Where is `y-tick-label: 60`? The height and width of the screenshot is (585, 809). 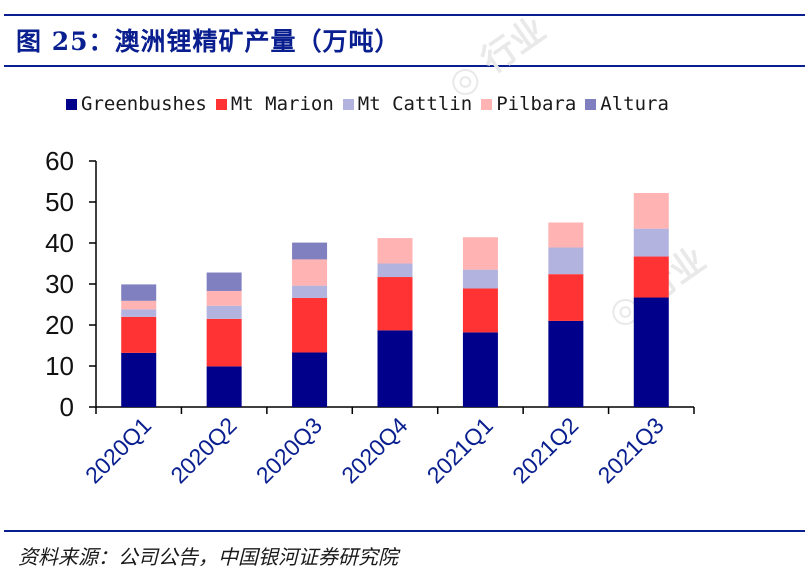 y-tick-label: 60 is located at coordinates (59, 161).